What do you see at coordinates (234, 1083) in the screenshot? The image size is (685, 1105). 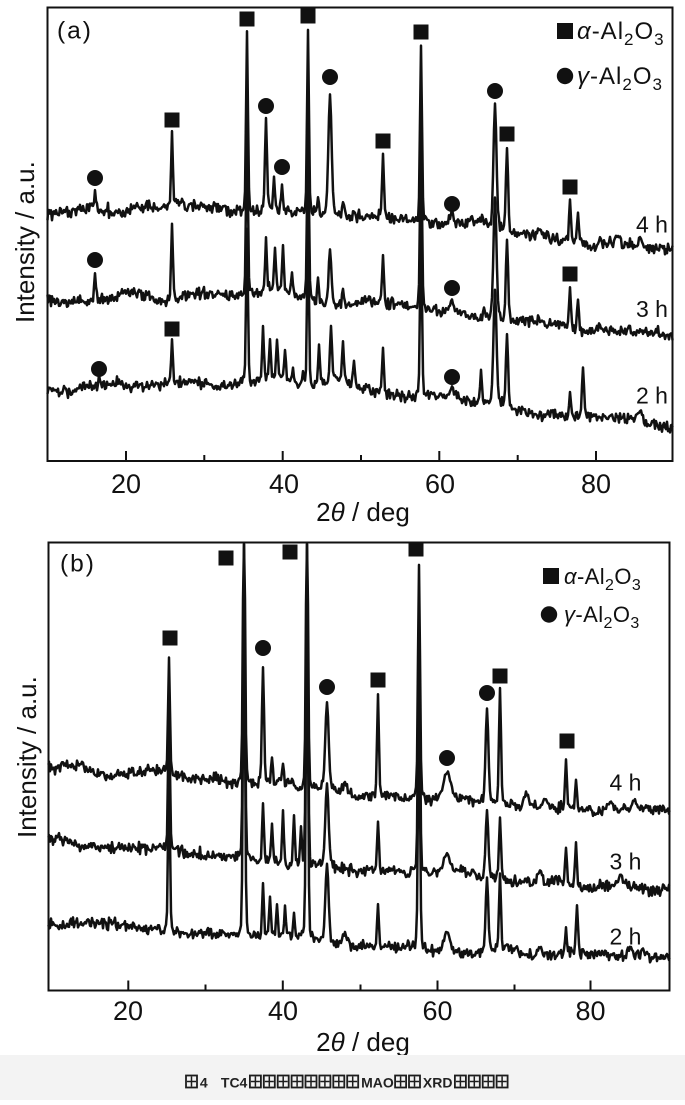 I see `svg-text: TC4` at bounding box center [234, 1083].